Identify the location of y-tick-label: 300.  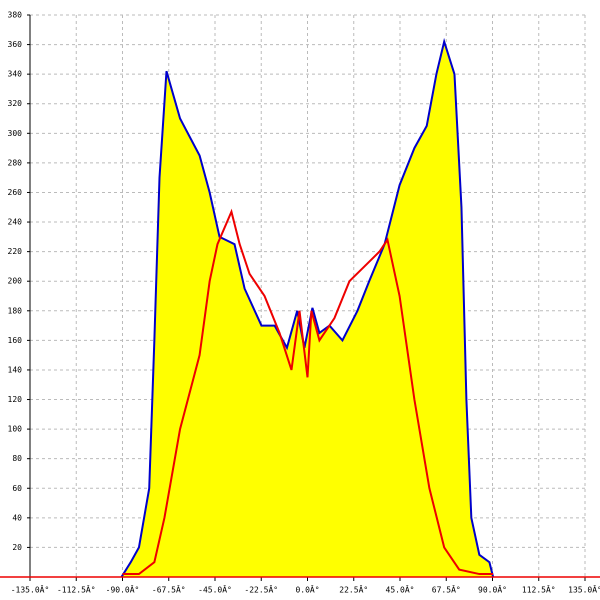
(15, 133).